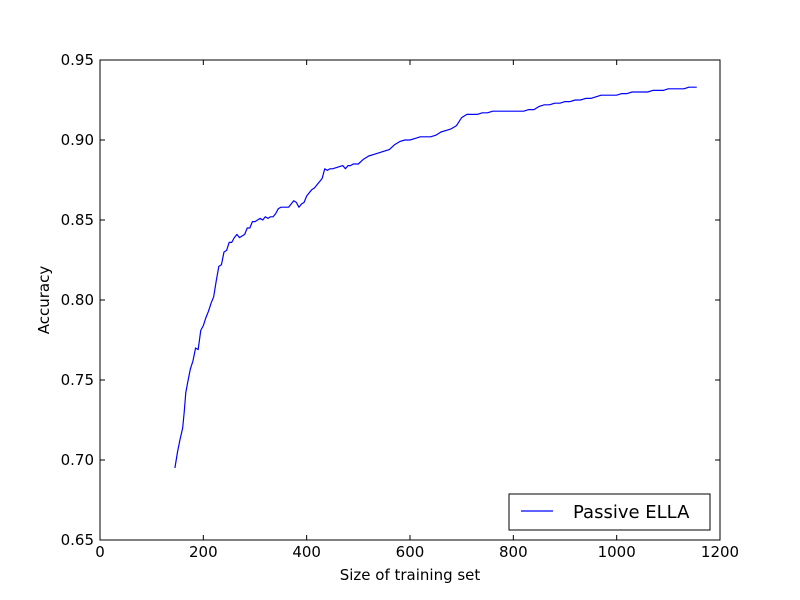  I want to click on y-tick-label: 0.80, so click(77, 300).